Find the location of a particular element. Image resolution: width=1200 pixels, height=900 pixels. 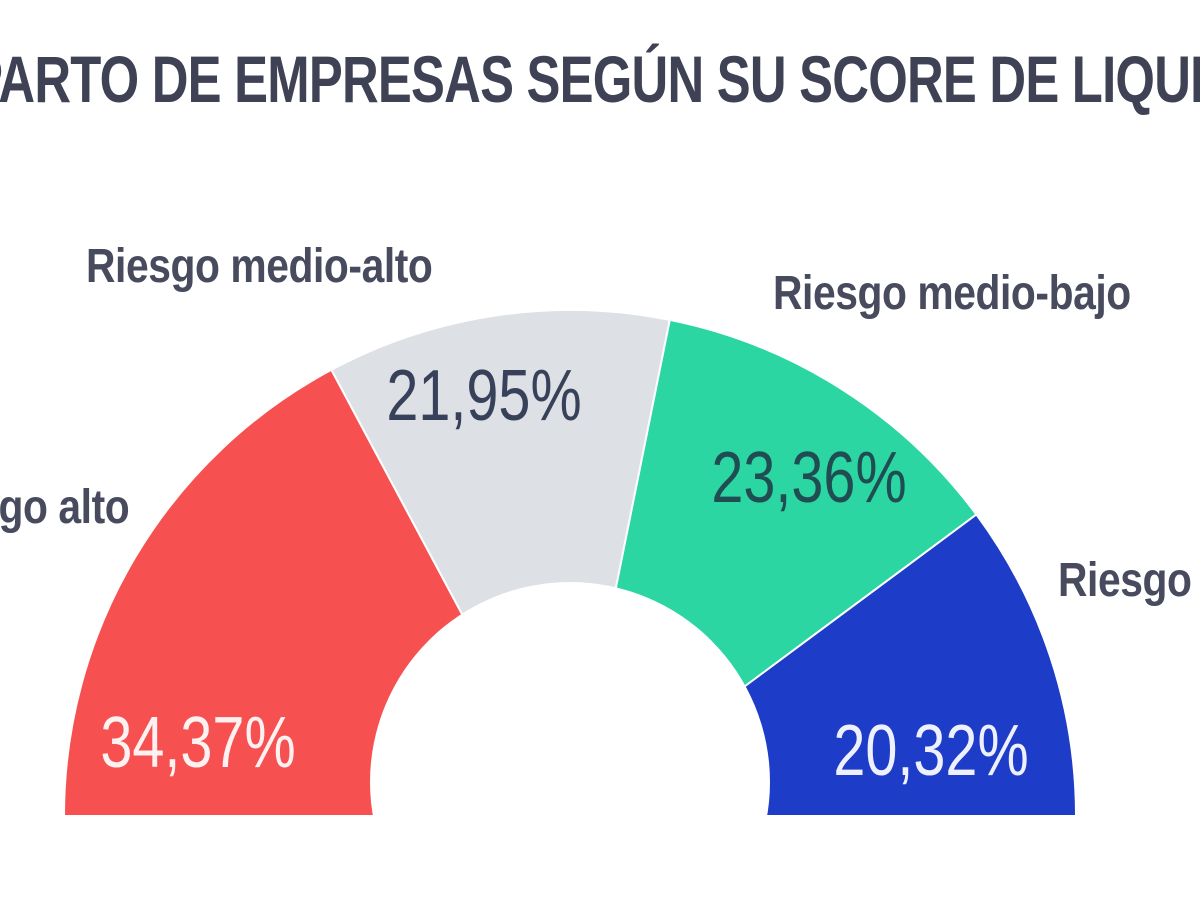

segment-label-riesgo-alto: Riesgo alto is located at coordinates (65, 507).